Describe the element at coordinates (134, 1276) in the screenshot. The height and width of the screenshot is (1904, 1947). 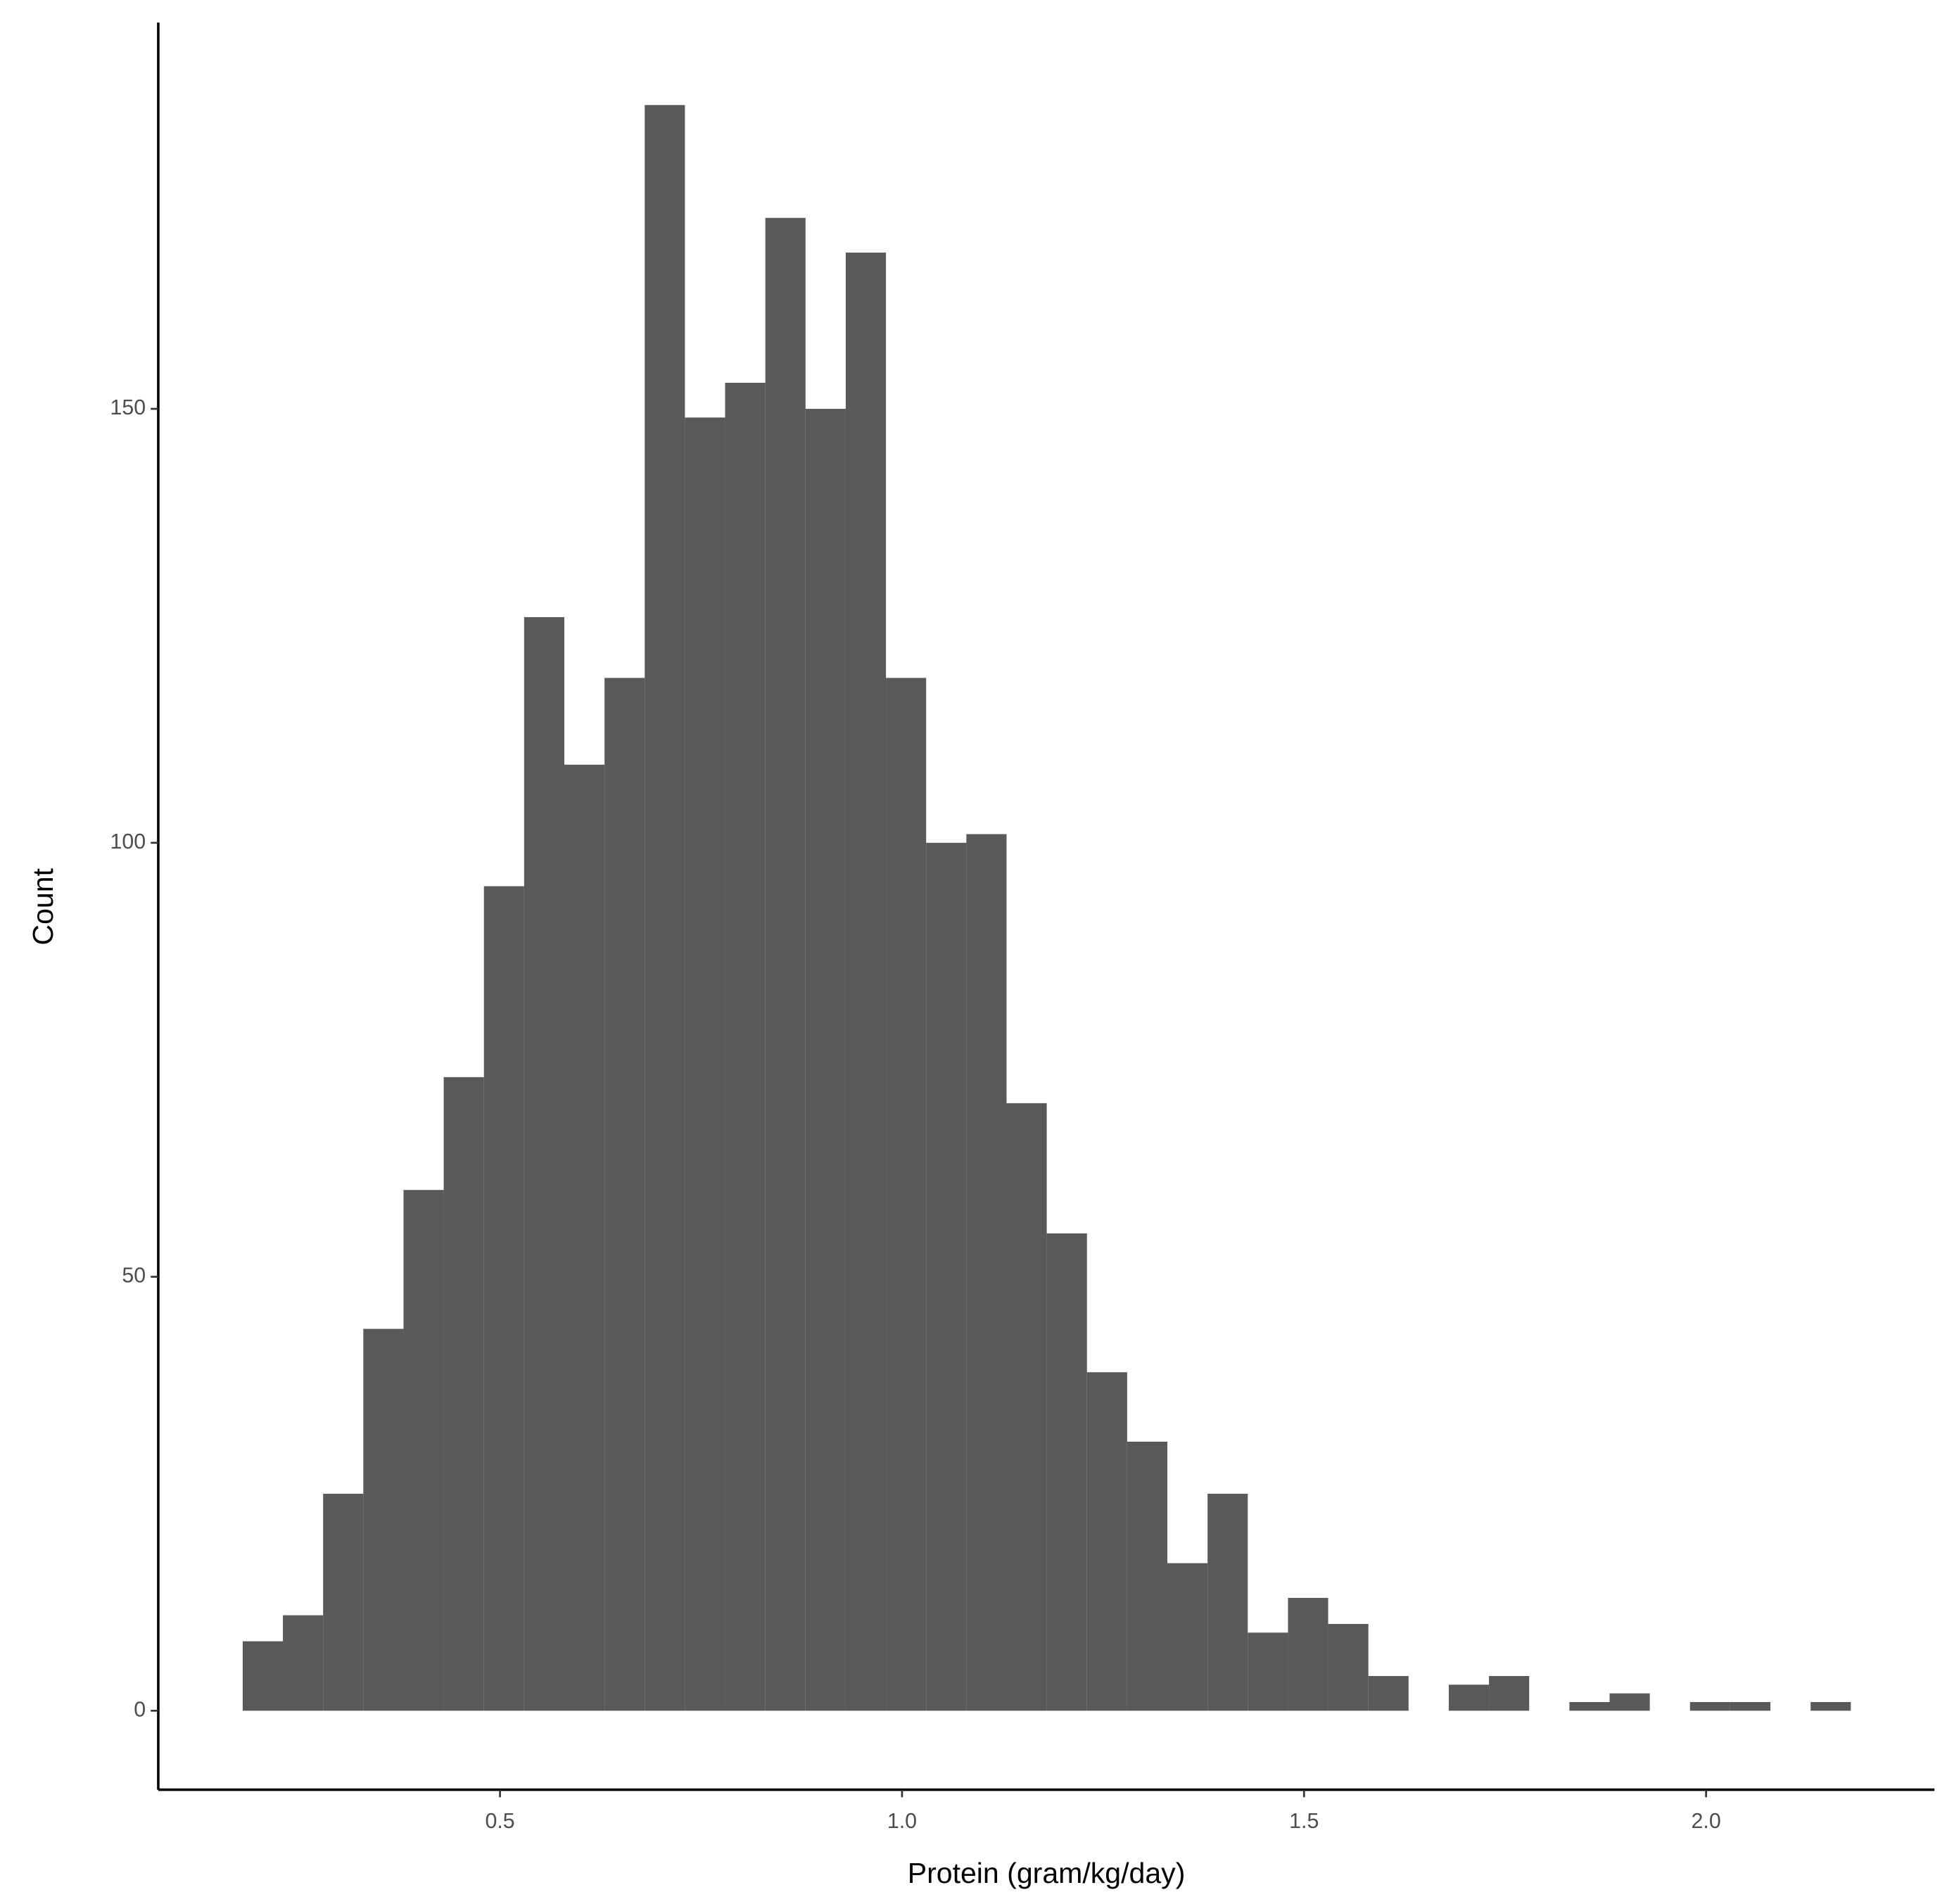
I see `y-tick-label: 50` at that location.